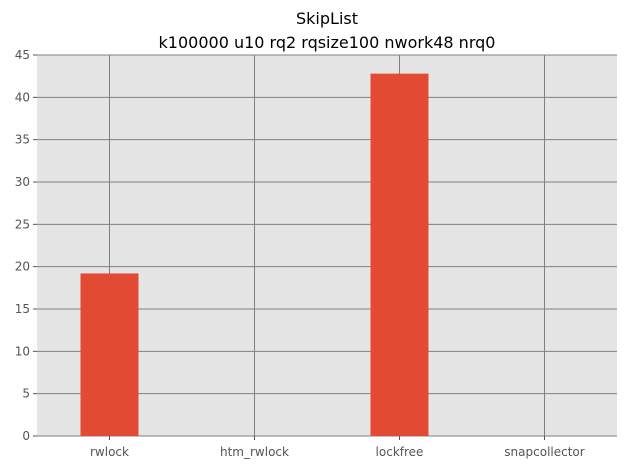 This screenshot has width=630, height=470. I want to click on x-axis-ticks: rwlock htm_rwlock lockfree snapcollector, so click(337, 447).